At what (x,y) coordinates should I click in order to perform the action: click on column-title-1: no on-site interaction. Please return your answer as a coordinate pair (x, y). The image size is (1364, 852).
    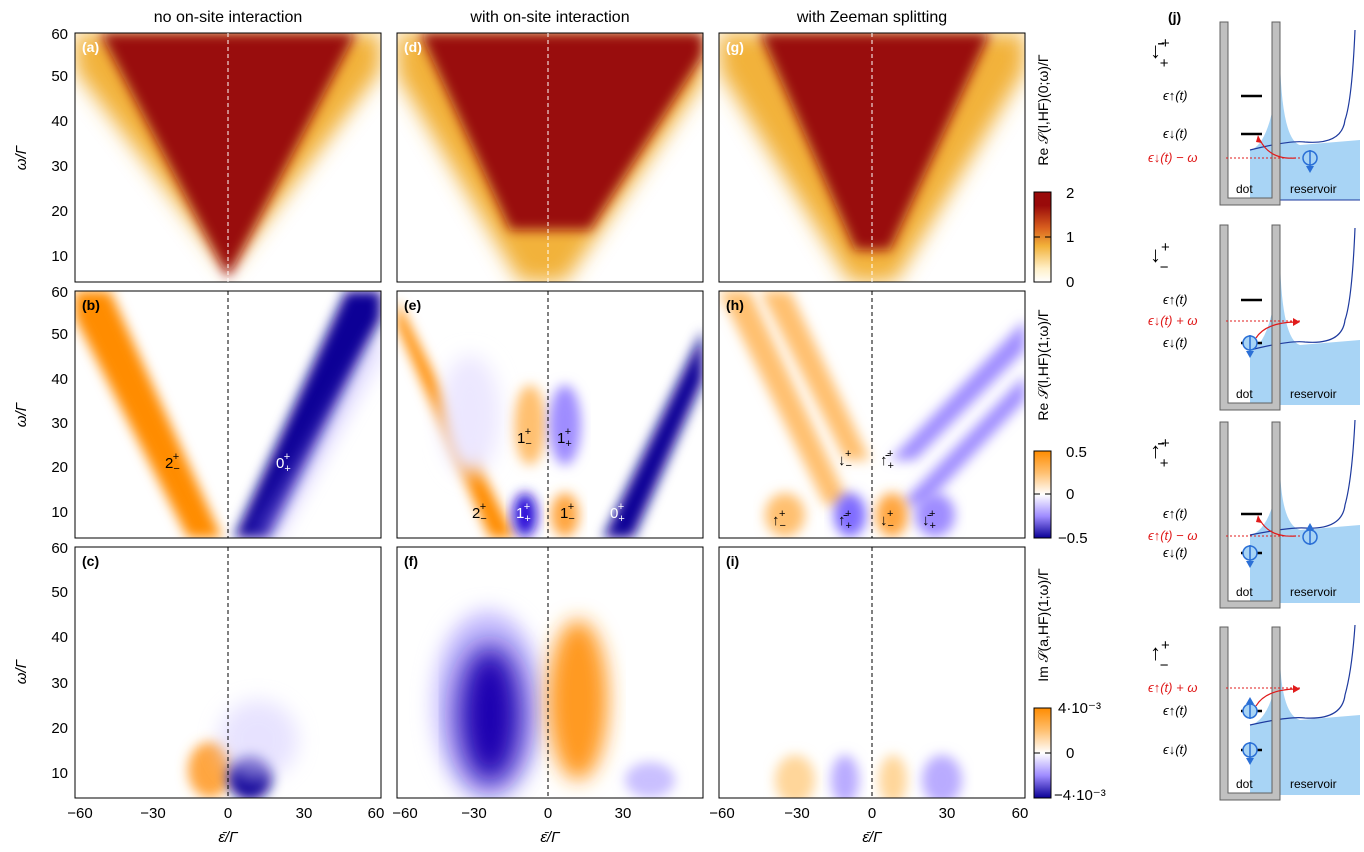
    Looking at the image, I should click on (228, 17).